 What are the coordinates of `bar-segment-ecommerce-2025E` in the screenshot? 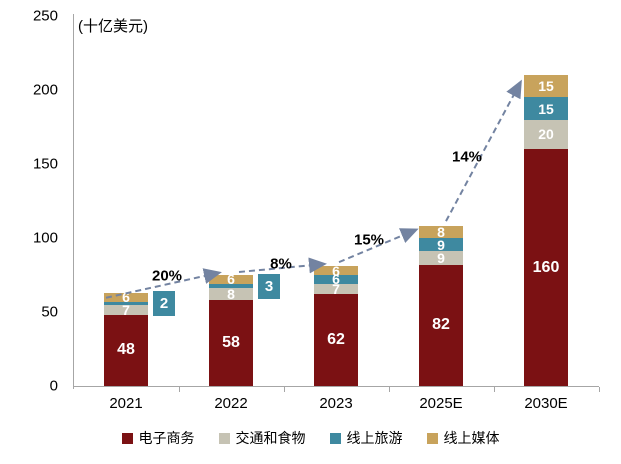 It's located at (441, 325).